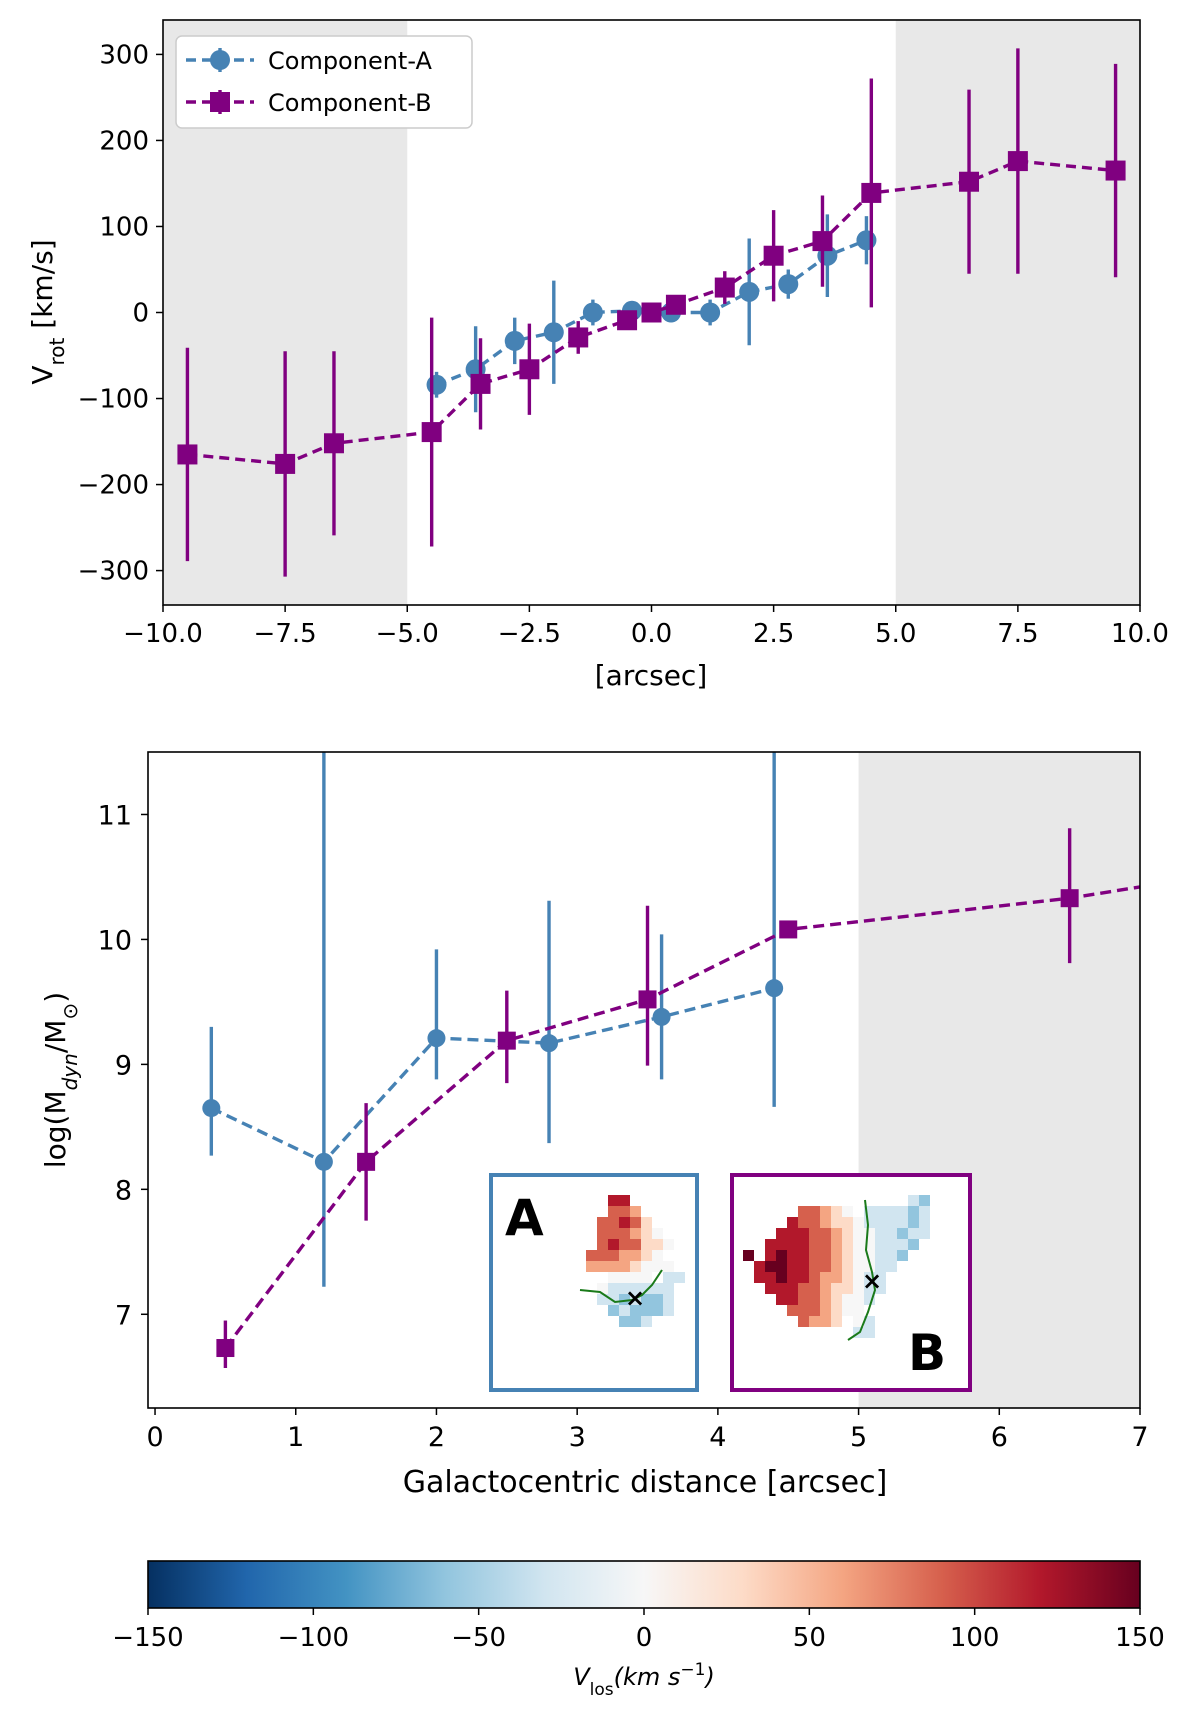 The image size is (1200, 1721). I want to click on legend-label-a: Component-A, so click(350, 61).